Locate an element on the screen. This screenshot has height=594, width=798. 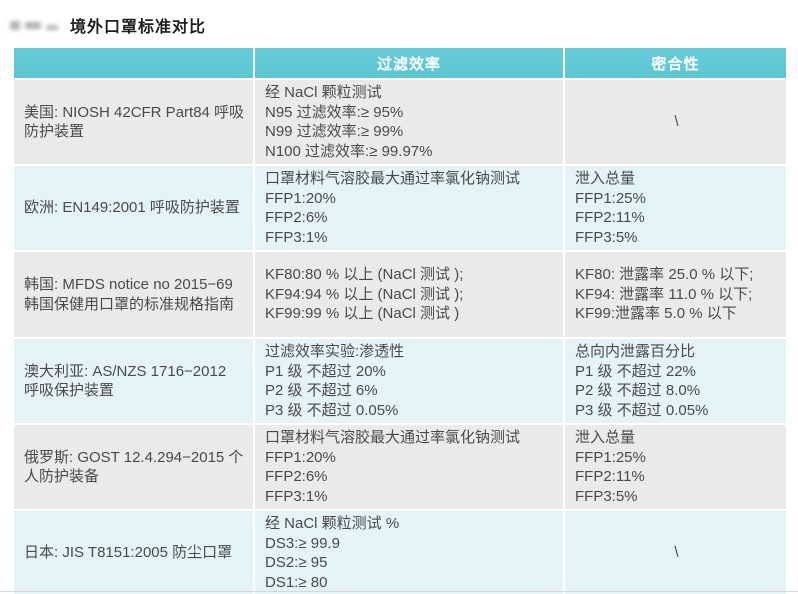
cell-line: KF94:94 % 以上 (NaCl 测试 ); is located at coordinates (364, 294).